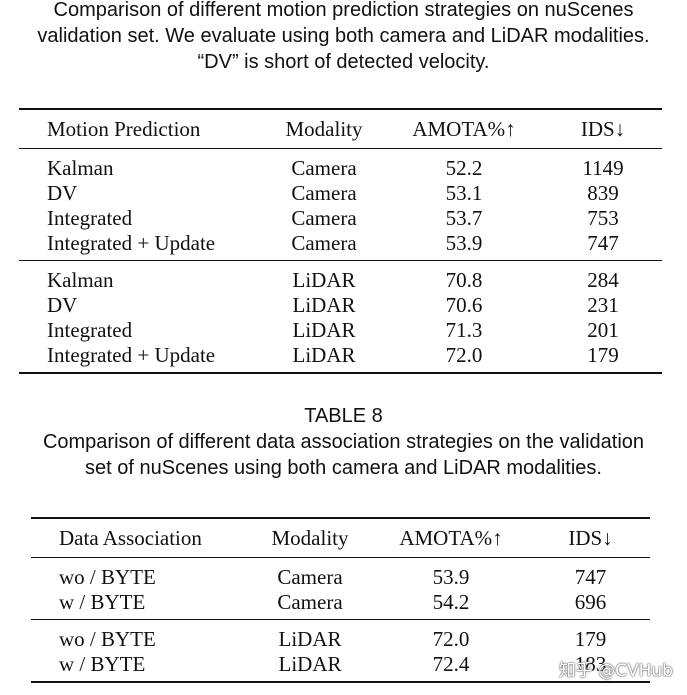  What do you see at coordinates (451, 602) in the screenshot?
I see `amota-cell-best: 54.2` at bounding box center [451, 602].